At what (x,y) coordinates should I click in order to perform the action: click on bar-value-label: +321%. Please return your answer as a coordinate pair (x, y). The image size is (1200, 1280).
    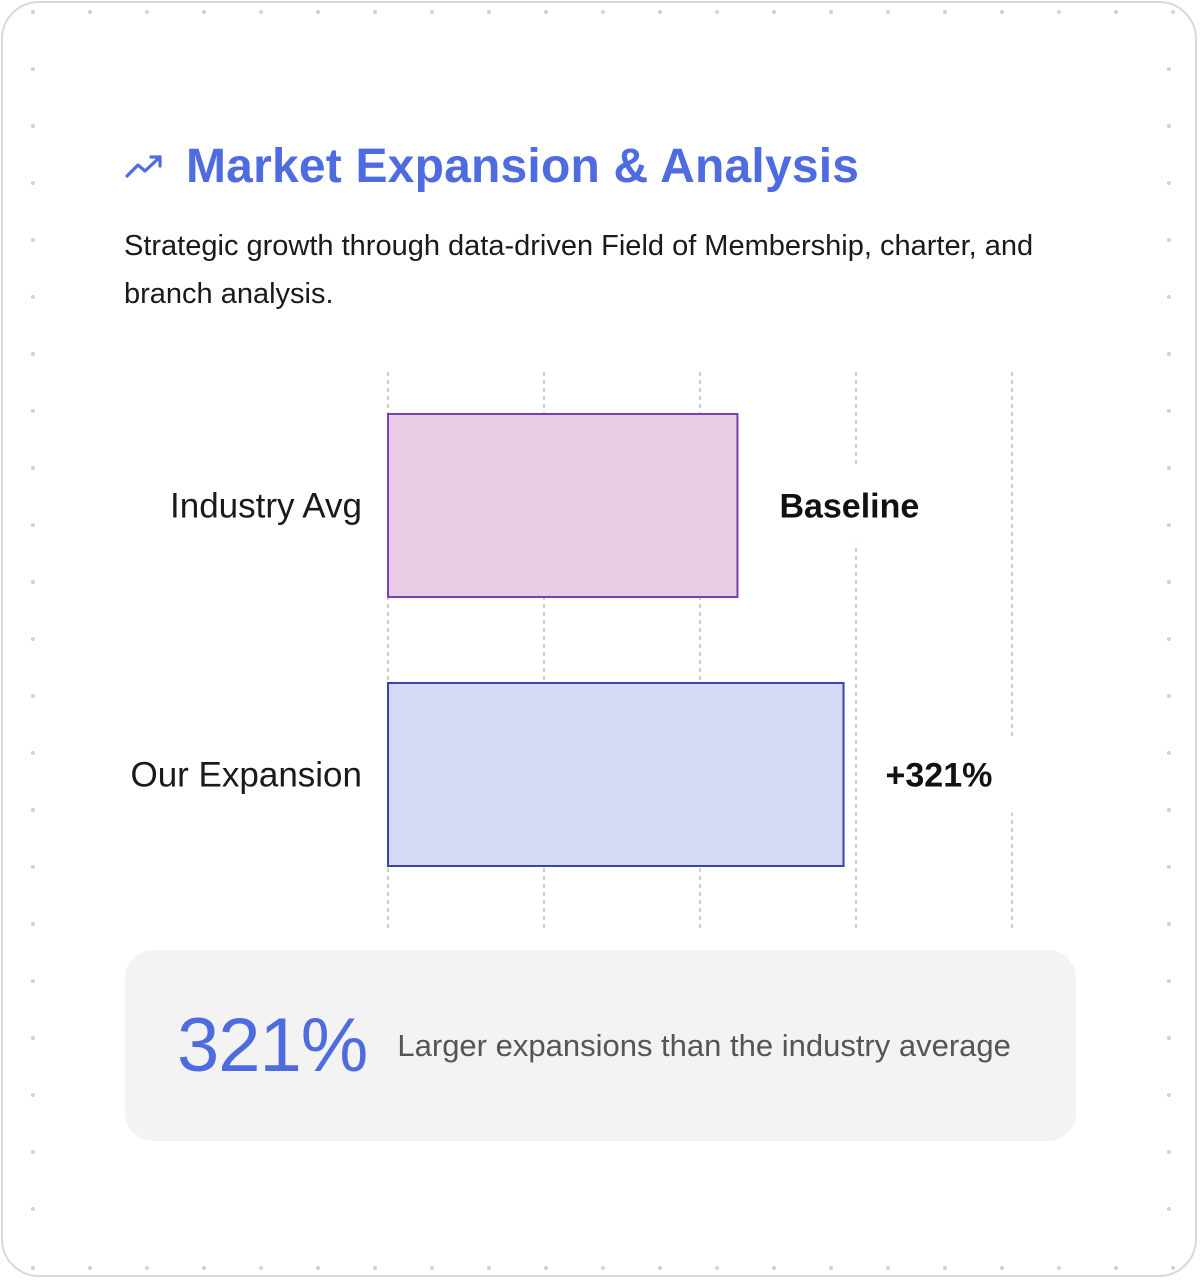
    Looking at the image, I should click on (939, 776).